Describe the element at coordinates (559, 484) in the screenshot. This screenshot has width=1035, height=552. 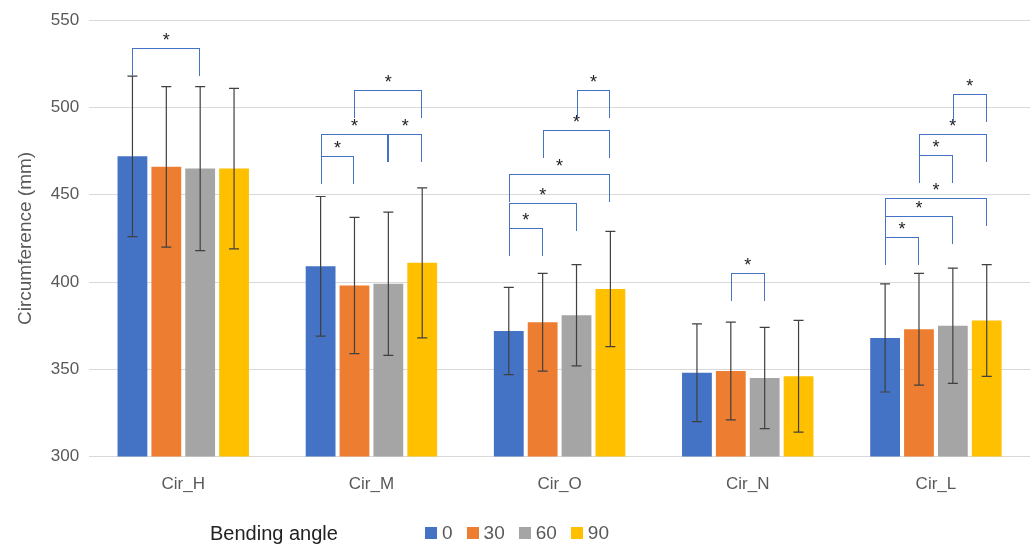
I see `x-tick-label: Cir_O` at that location.